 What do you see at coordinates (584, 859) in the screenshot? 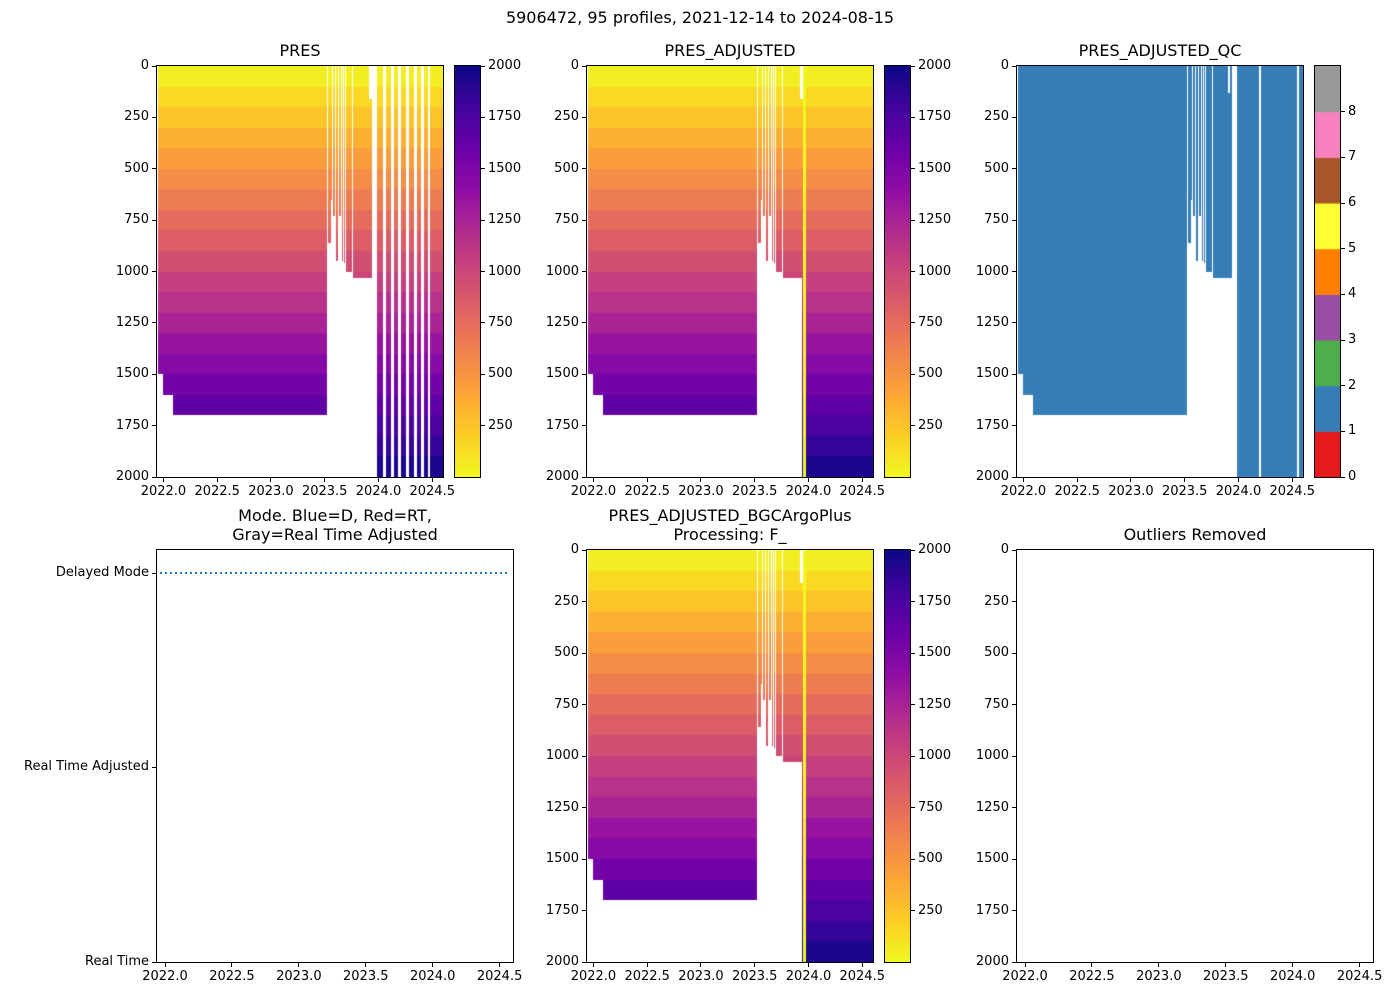
I see `bgc-y-tick-mark` at bounding box center [584, 859].